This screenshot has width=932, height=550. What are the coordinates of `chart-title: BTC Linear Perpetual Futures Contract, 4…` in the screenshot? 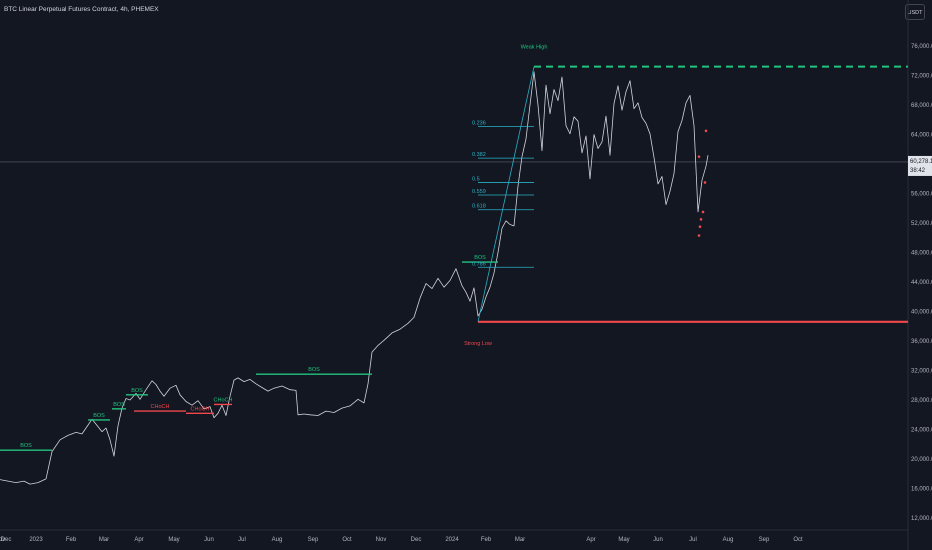 It's located at (81, 9).